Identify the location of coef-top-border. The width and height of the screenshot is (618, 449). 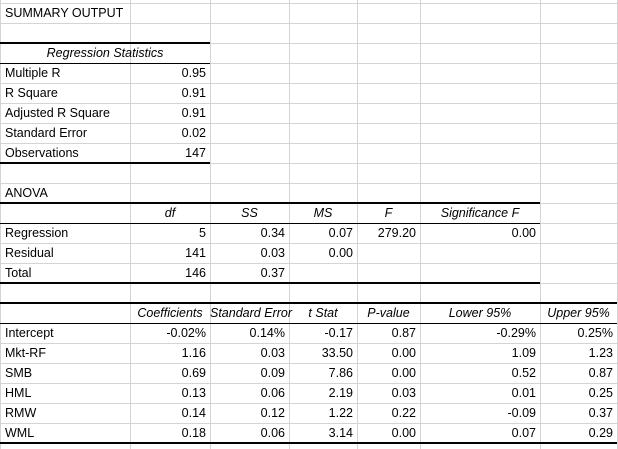
(308, 303).